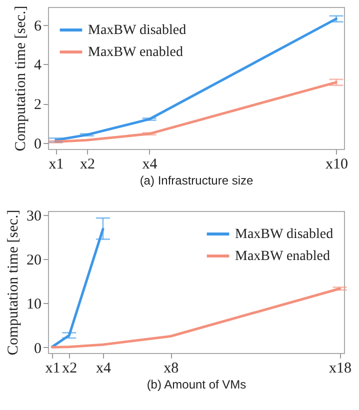 Image resolution: width=359 pixels, height=410 pixels. Describe the element at coordinates (34, 260) in the screenshot. I see `y-tick-label: 20` at that location.